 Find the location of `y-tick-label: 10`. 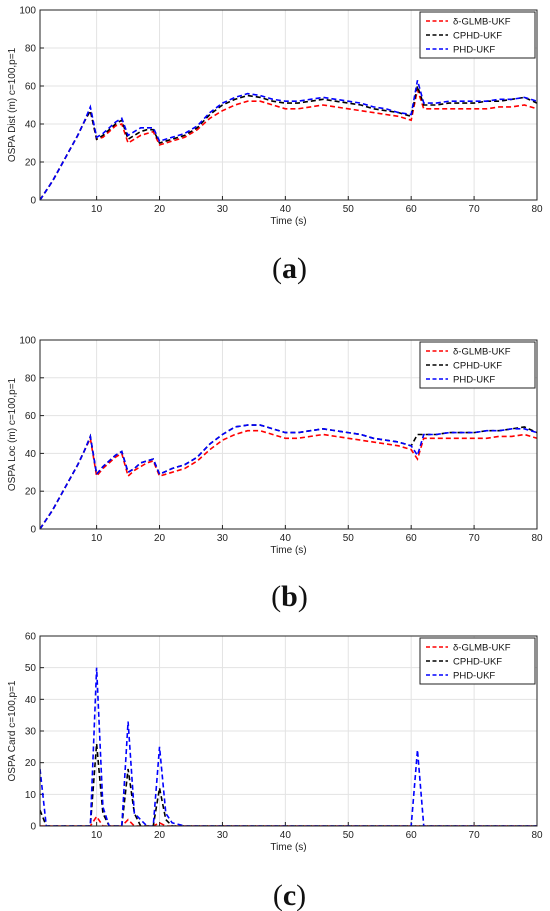

y-tick-label: 10 is located at coordinates (31, 795).